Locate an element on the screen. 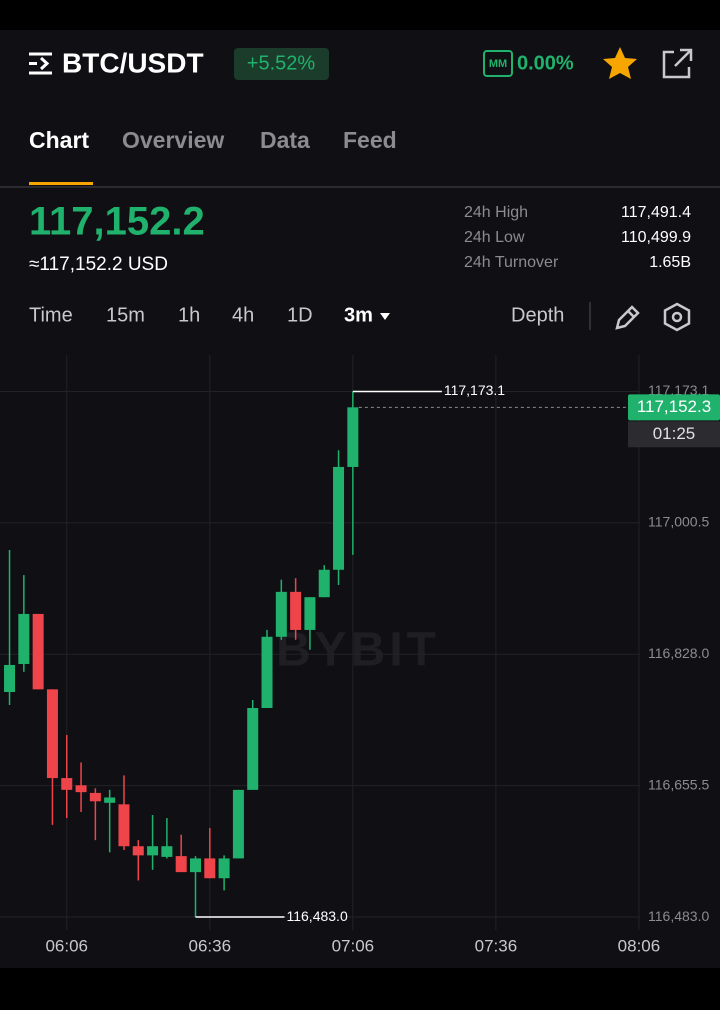 The width and height of the screenshot is (720, 1010). menu-icon is located at coordinates (40, 63).